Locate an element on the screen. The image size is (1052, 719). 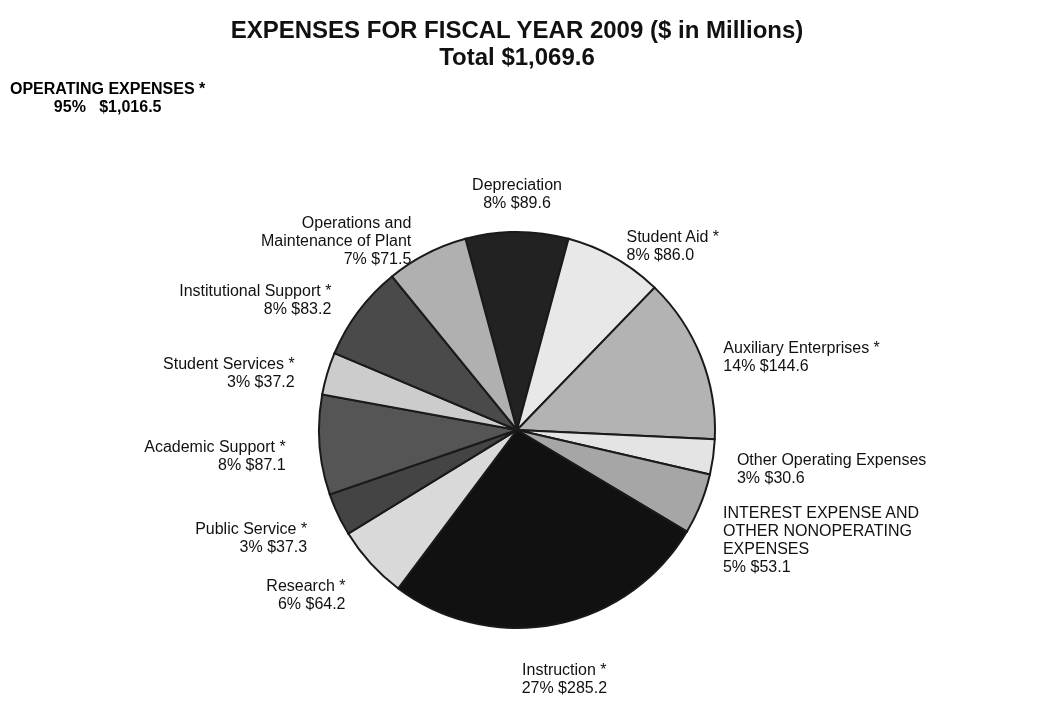
data-label: 7% $71.5 is located at coordinates (377, 259).